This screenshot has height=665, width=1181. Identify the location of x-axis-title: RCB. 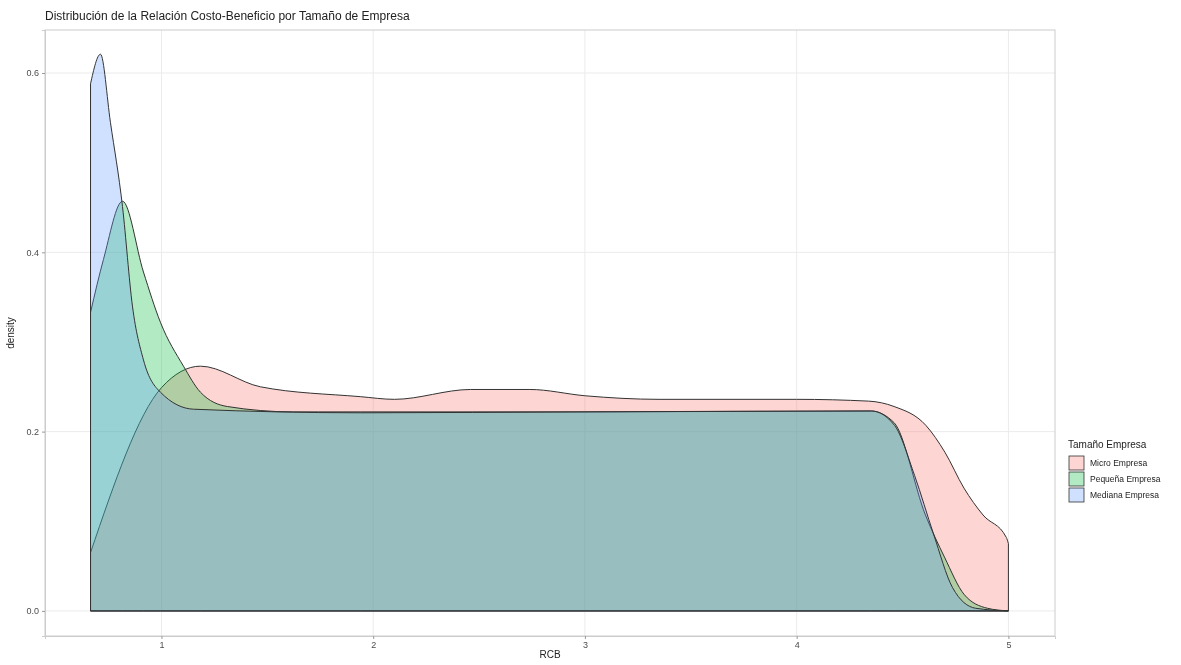
(550, 654).